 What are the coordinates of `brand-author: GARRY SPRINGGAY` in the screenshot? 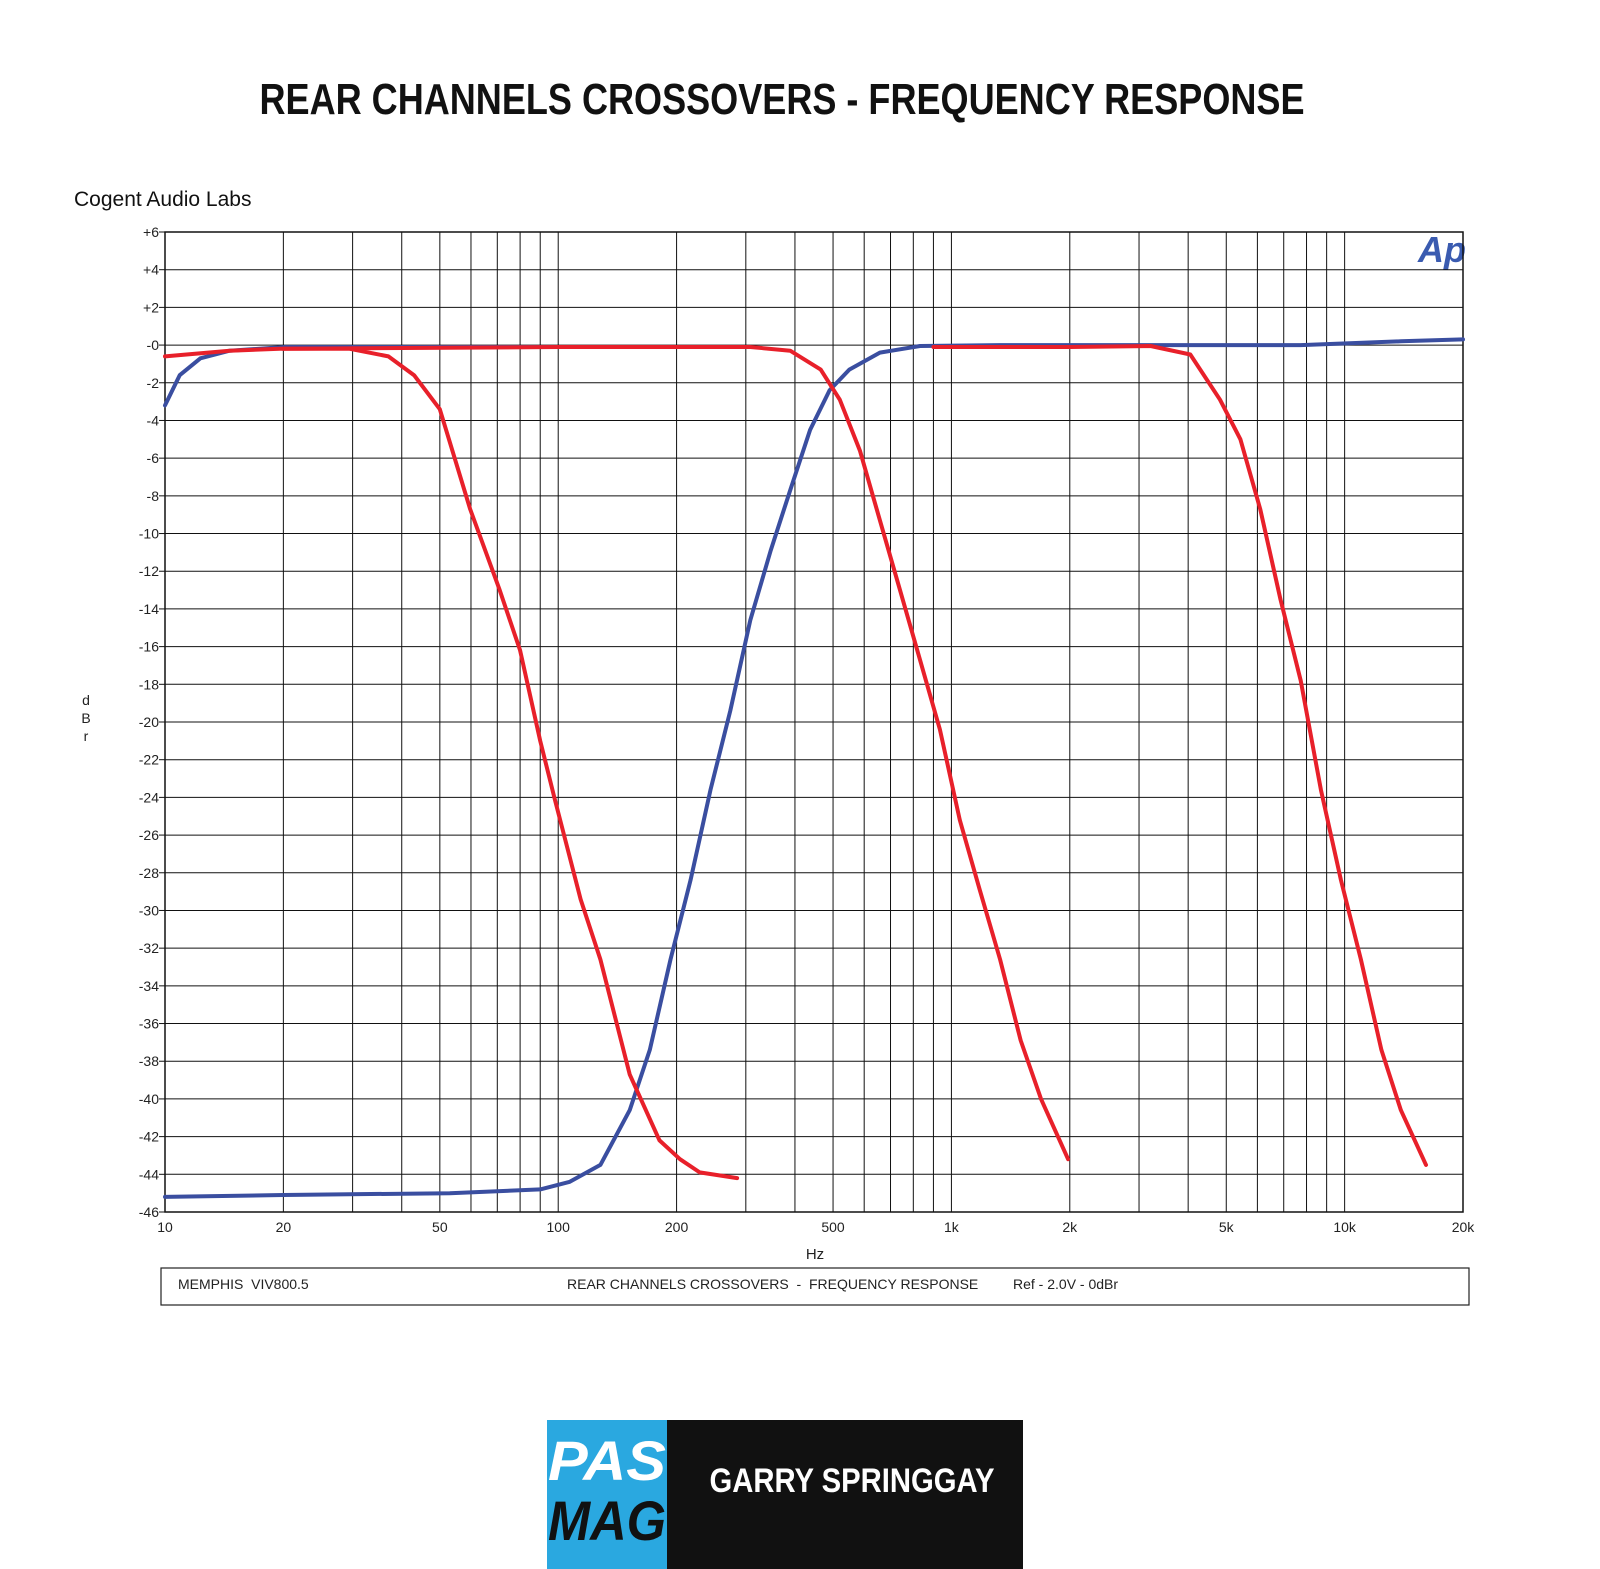 It's located at (852, 1481).